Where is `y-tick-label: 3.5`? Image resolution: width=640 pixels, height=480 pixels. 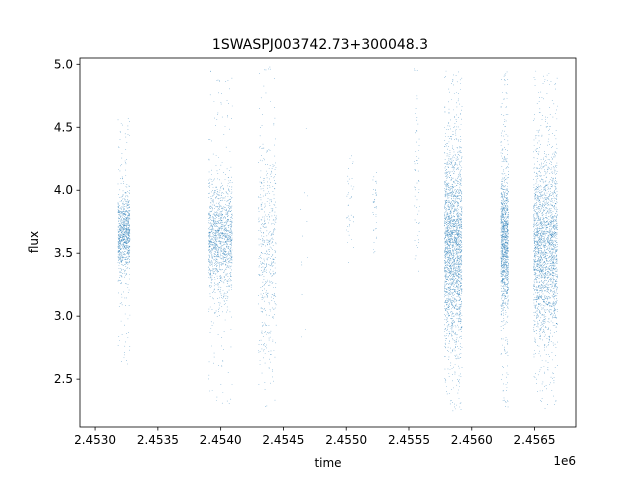 y-tick-label: 3.5 is located at coordinates (63, 253).